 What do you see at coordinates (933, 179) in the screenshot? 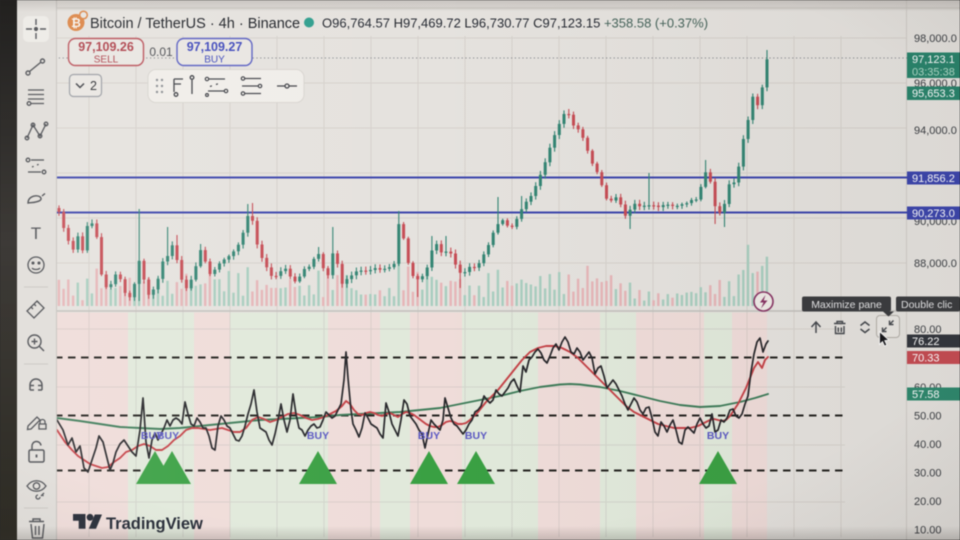
I see `svg-text: 91,856.2` at bounding box center [933, 179].